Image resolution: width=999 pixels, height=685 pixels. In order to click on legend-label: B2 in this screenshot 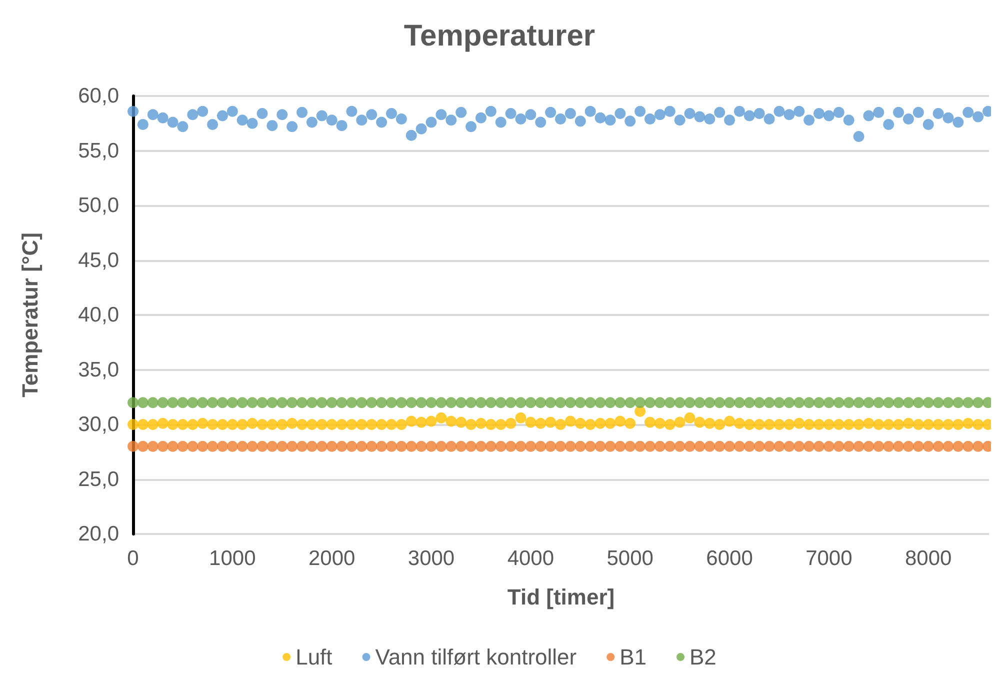, I will do `click(703, 657)`.